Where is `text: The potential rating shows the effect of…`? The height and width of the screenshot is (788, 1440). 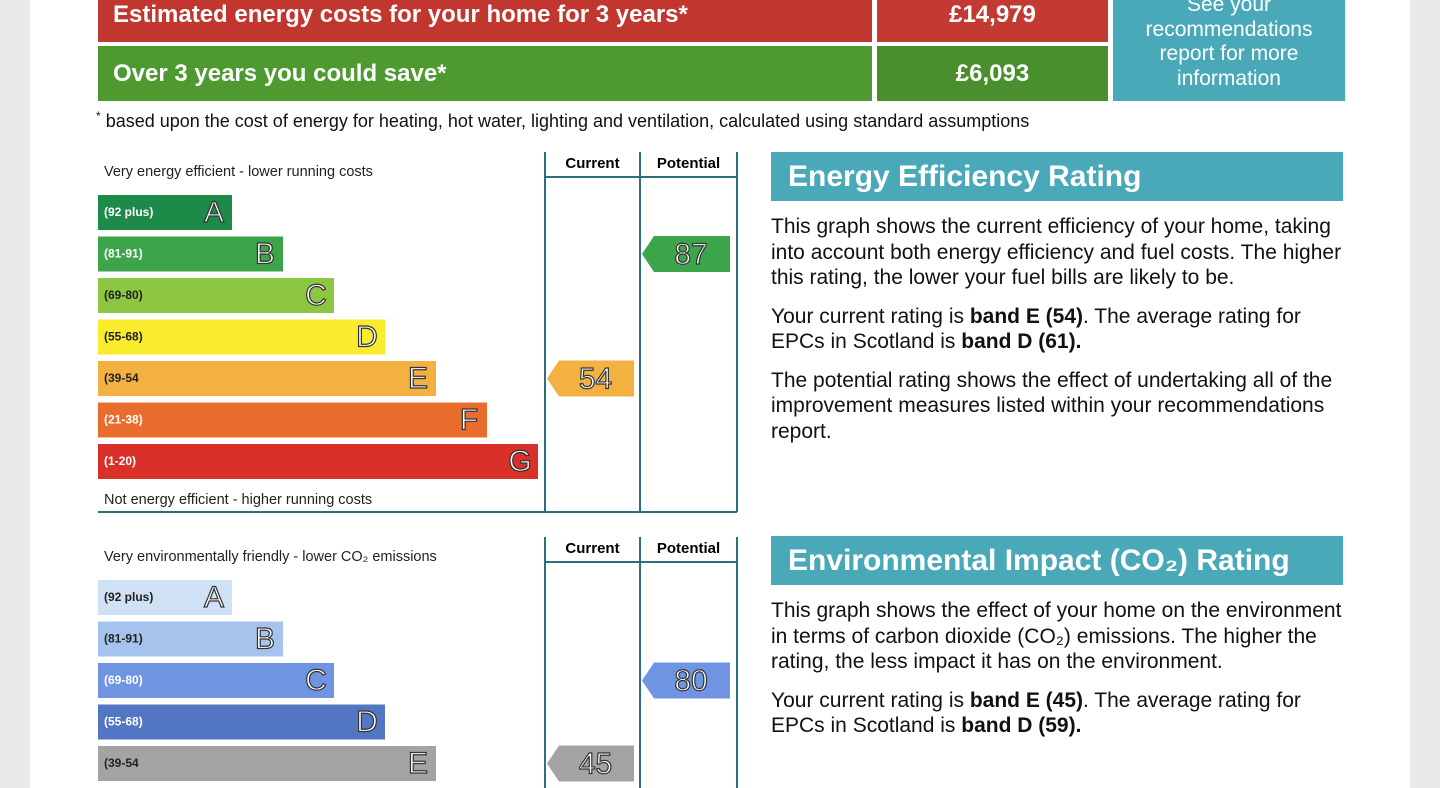 text: The potential rating shows the effect of… is located at coordinates (1052, 405).